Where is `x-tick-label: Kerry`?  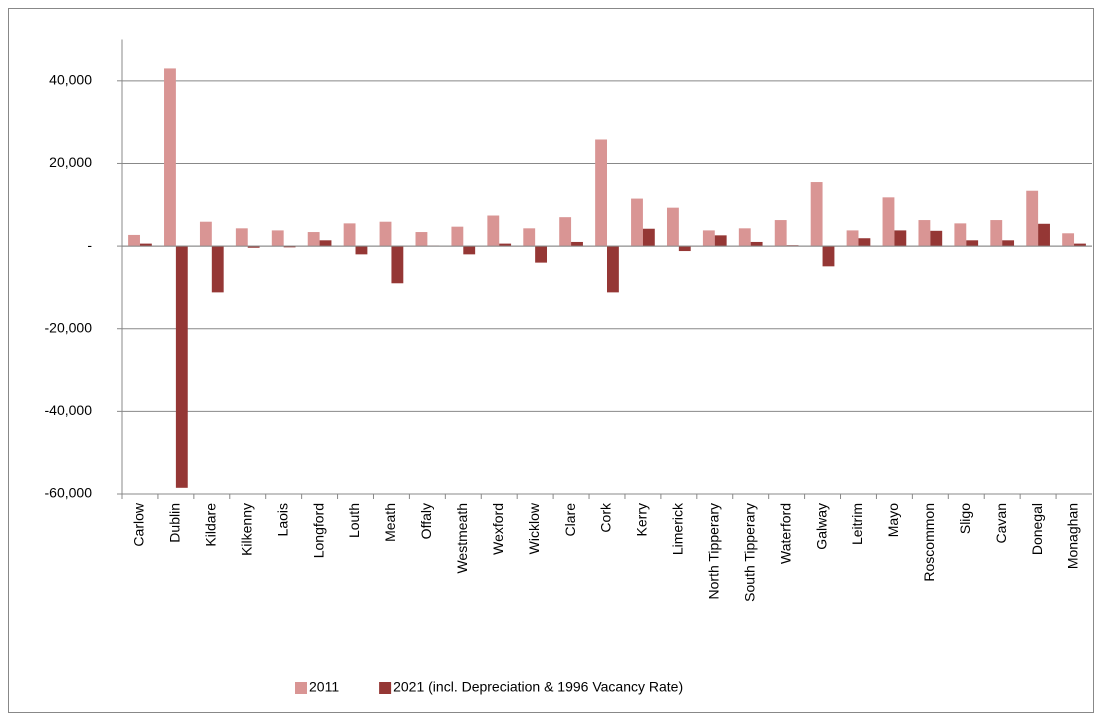 x-tick-label: Kerry is located at coordinates (642, 519).